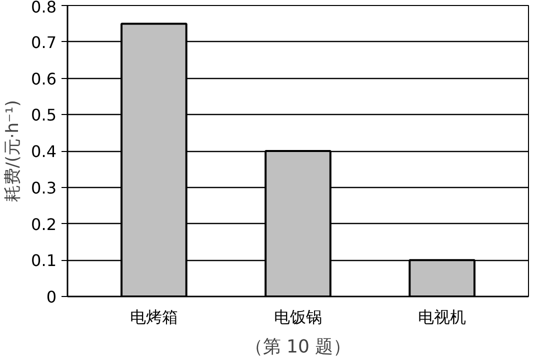 The width and height of the screenshot is (533, 362). Describe the element at coordinates (44, 260) in the screenshot. I see `y-tick-label: 0.1` at that location.